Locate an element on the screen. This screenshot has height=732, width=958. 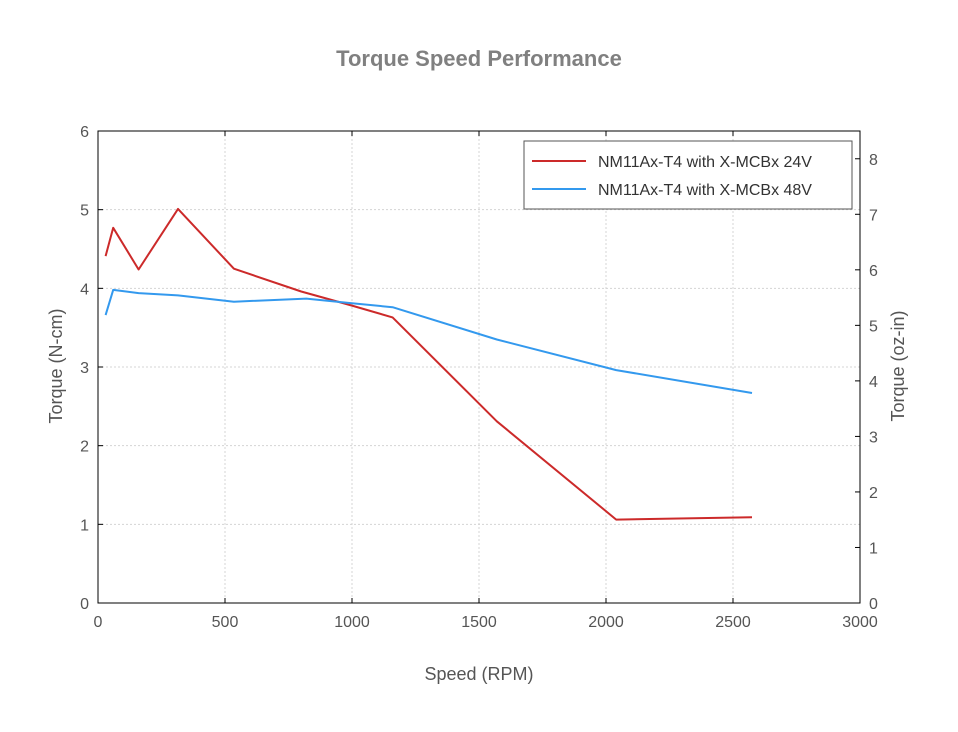
y2-axis-label: Torque (oz-in) is located at coordinates (898, 365).